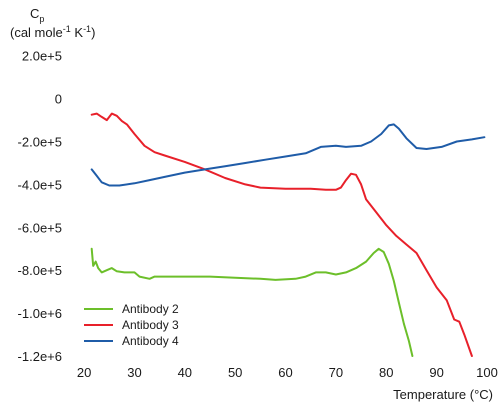 The width and height of the screenshot is (500, 408). Describe the element at coordinates (134, 372) in the screenshot. I see `x-tick-label: 30` at that location.